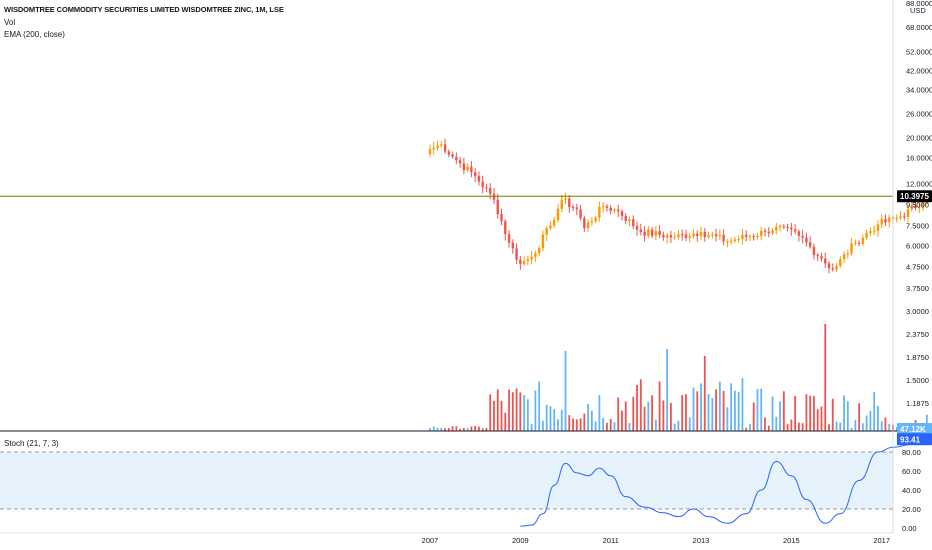 The width and height of the screenshot is (932, 550). What do you see at coordinates (919, 27) in the screenshot?
I see `price-tick-label: 68.0000` at bounding box center [919, 27].